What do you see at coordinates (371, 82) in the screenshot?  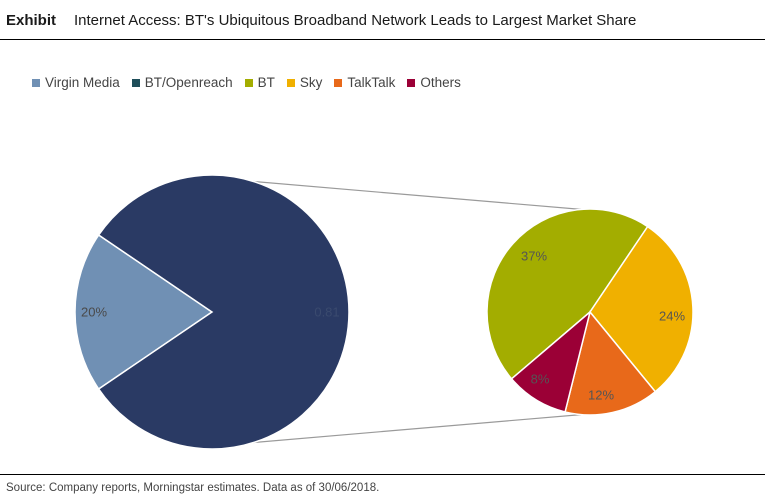 I see `legend-label: TalkTalk` at bounding box center [371, 82].